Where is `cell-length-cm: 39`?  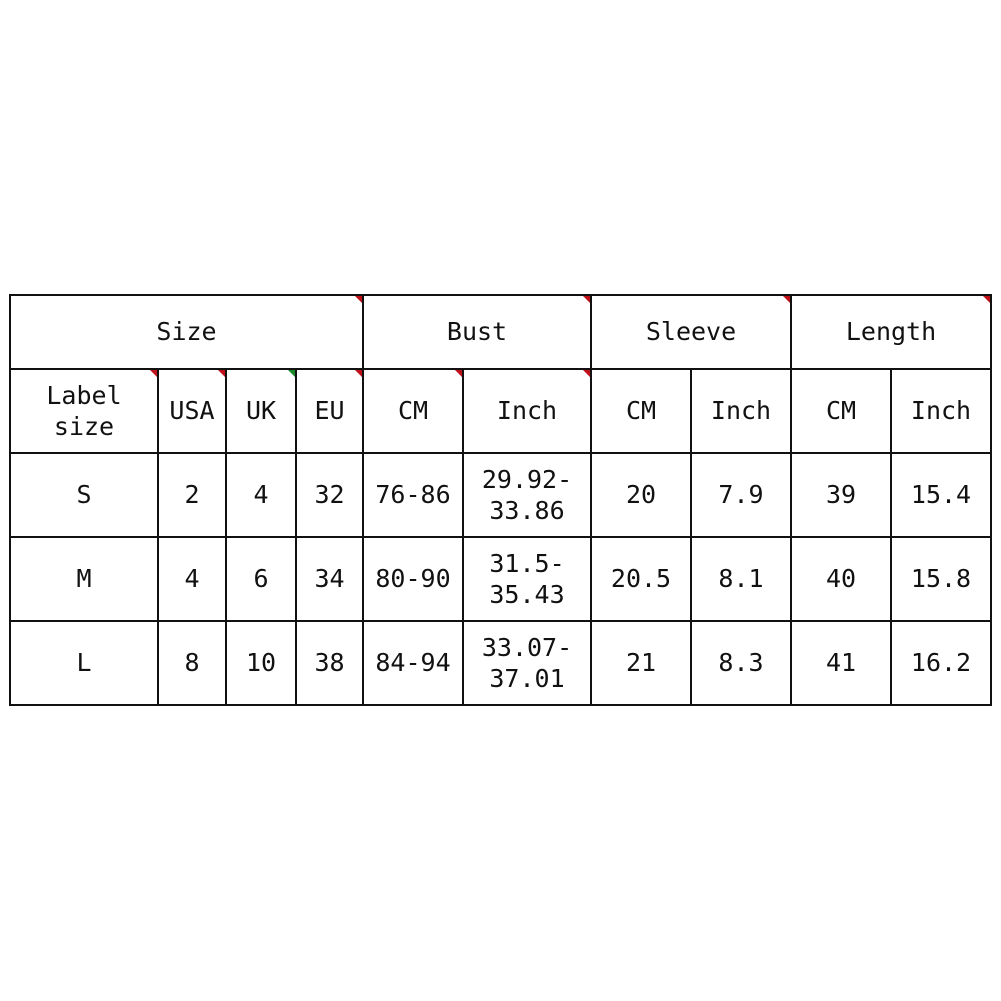 cell-length-cm: 39 is located at coordinates (841, 495).